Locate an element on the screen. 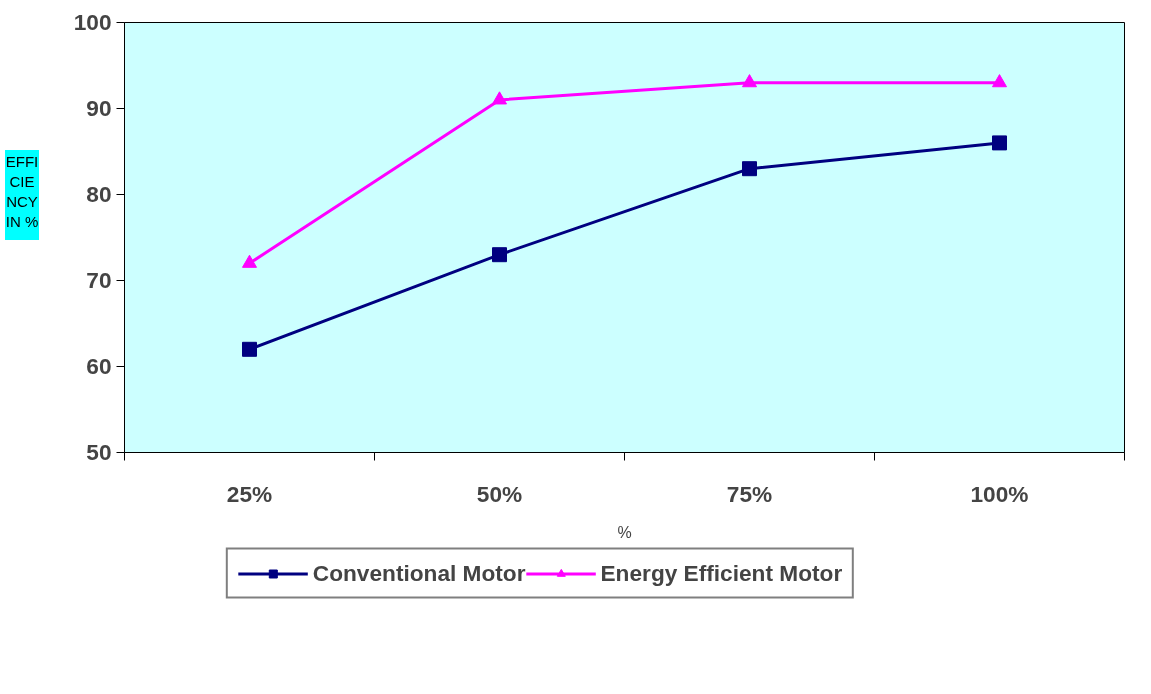 This screenshot has width=1151, height=694. y-tick-label: 60 is located at coordinates (99, 366).